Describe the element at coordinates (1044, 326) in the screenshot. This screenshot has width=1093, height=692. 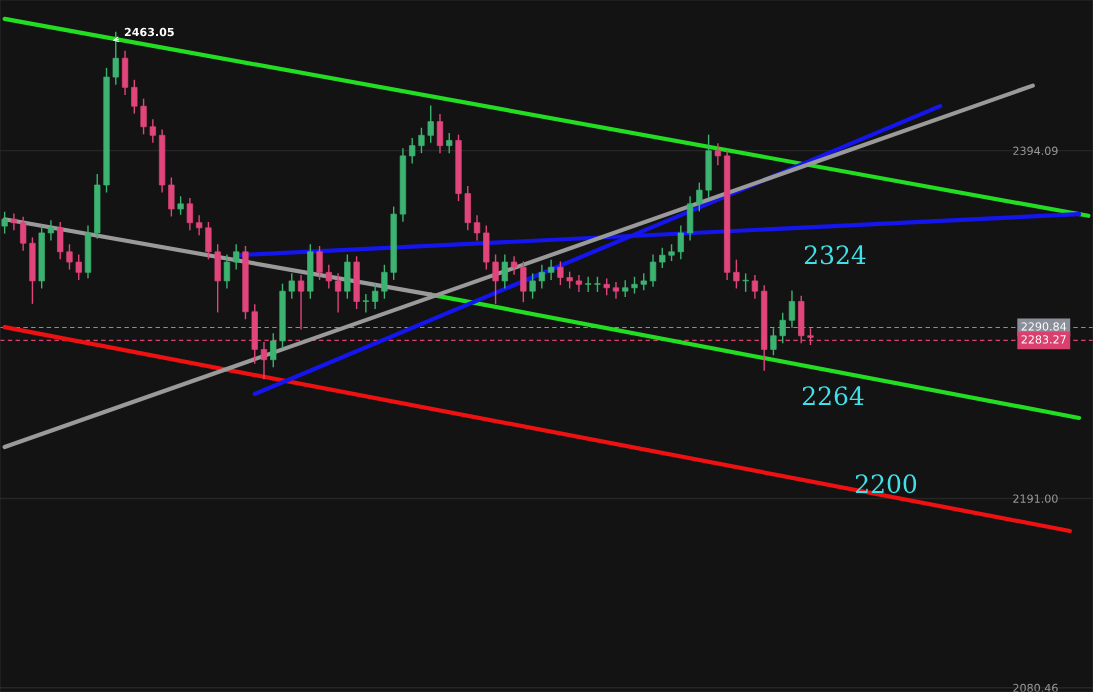
I see `ref-line-label: 2290.84` at that location.